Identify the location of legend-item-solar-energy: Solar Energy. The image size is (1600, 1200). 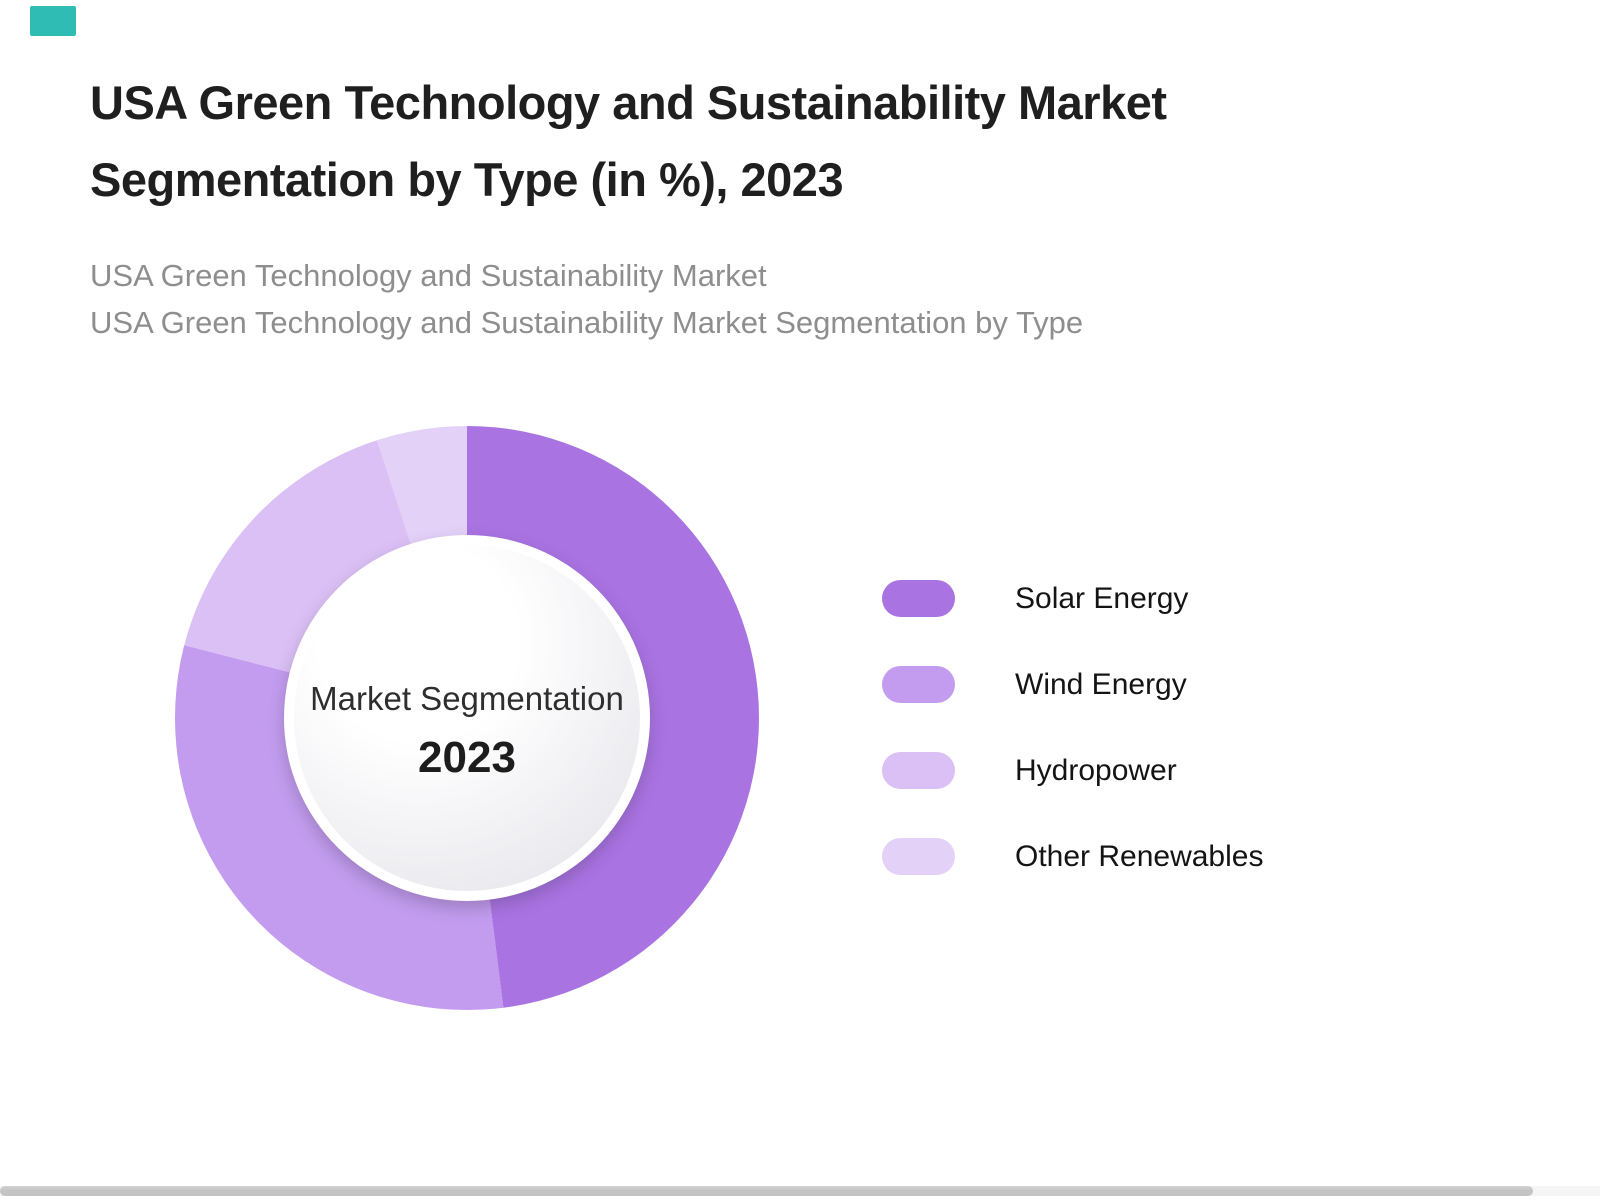
(1072, 598).